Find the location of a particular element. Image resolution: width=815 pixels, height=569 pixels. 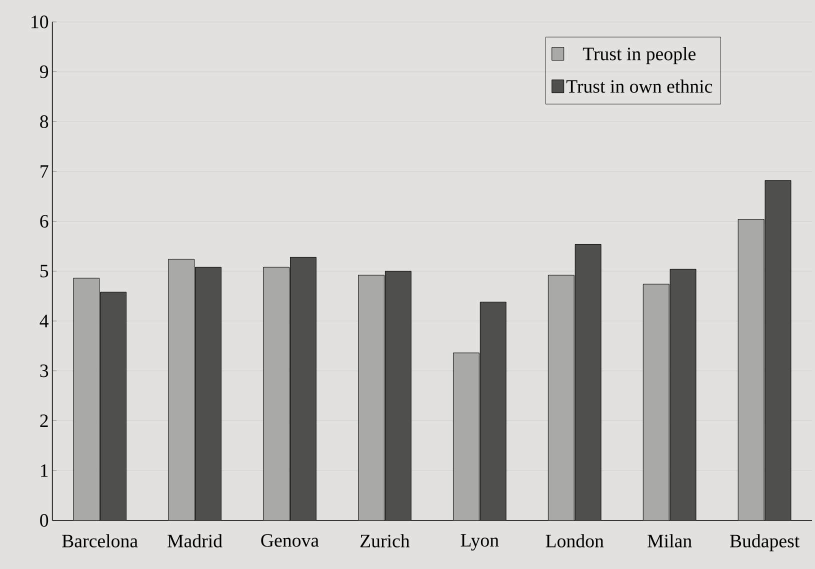

x-tick-label: Lyon is located at coordinates (479, 542).